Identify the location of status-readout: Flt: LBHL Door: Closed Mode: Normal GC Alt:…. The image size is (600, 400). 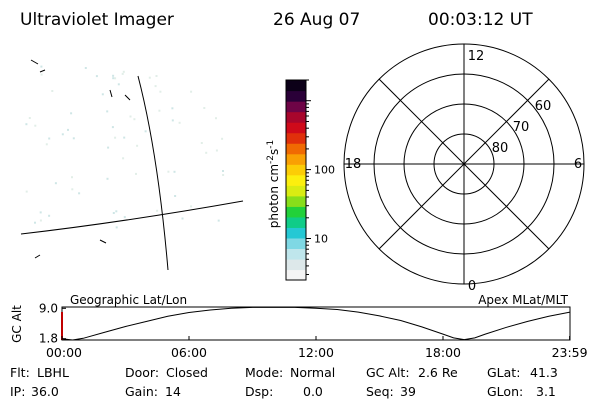
(284, 382).